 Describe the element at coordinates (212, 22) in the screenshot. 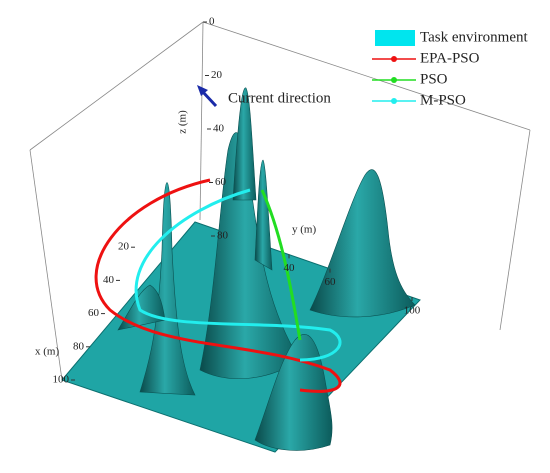

I see `z-tick-label: 0` at that location.